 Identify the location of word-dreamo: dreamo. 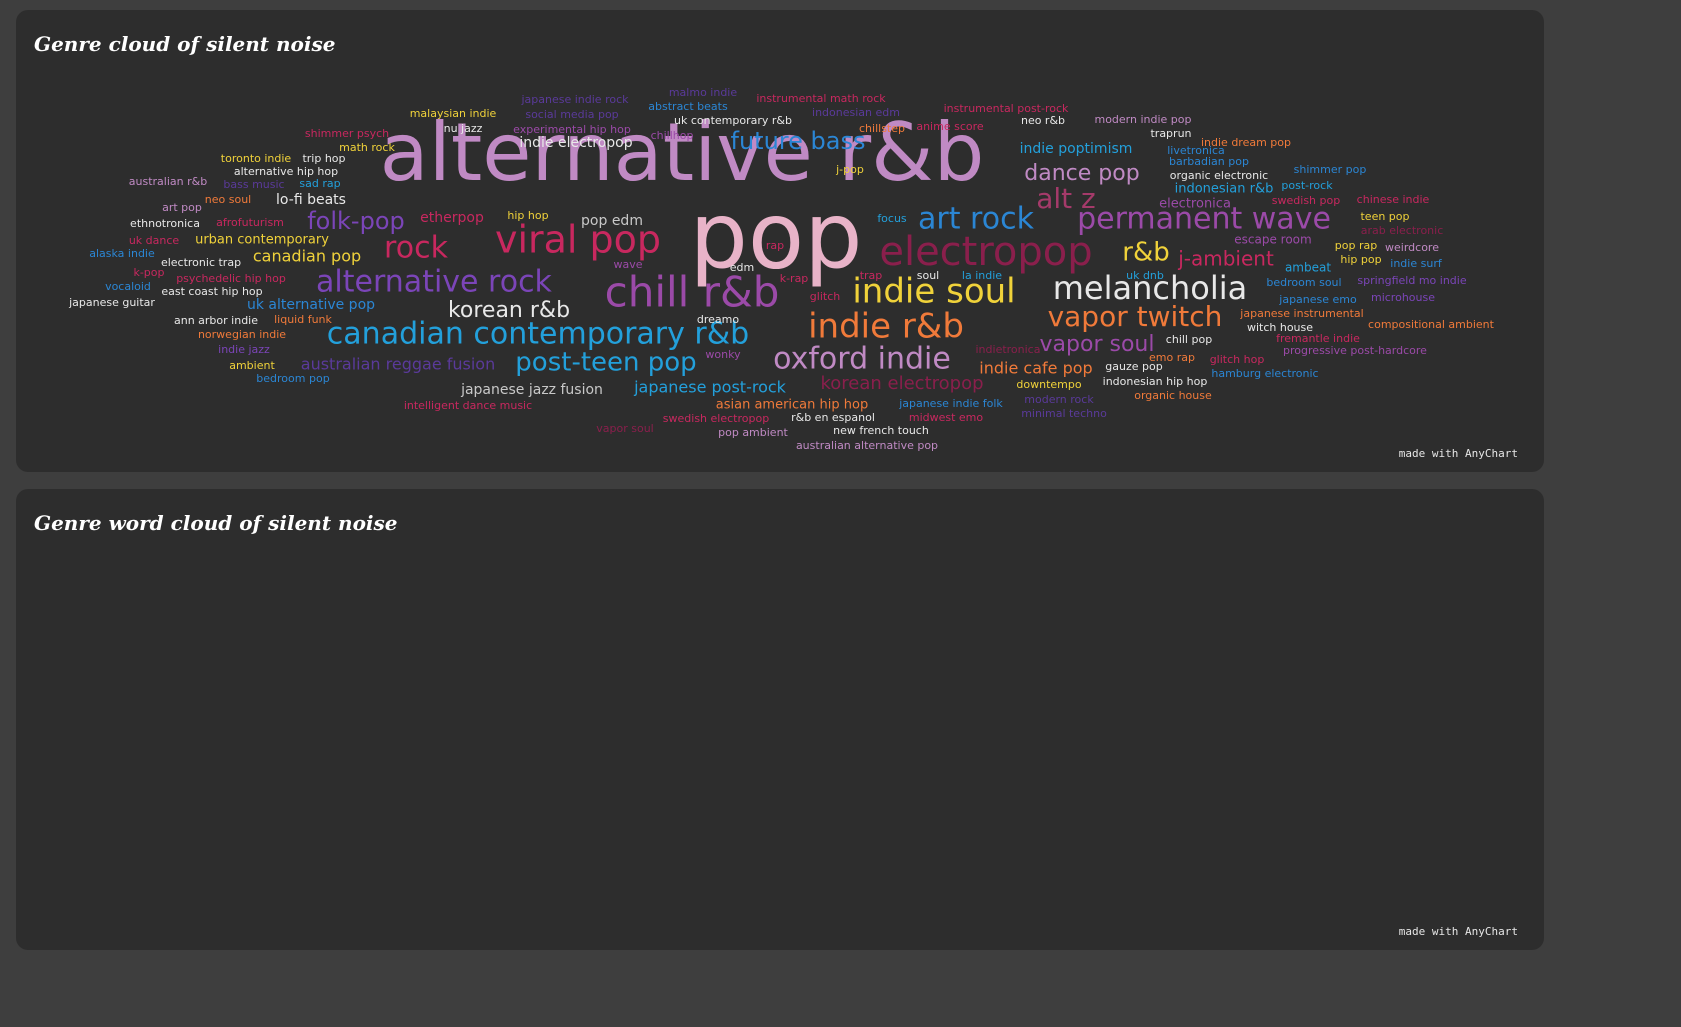
(718, 319).